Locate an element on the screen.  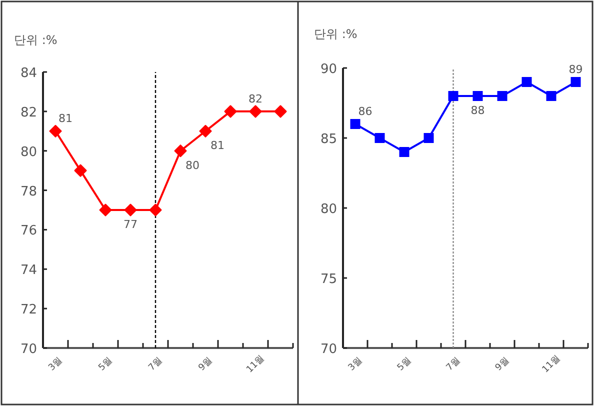
y-tick-label: 90 is located at coordinates (328, 69).